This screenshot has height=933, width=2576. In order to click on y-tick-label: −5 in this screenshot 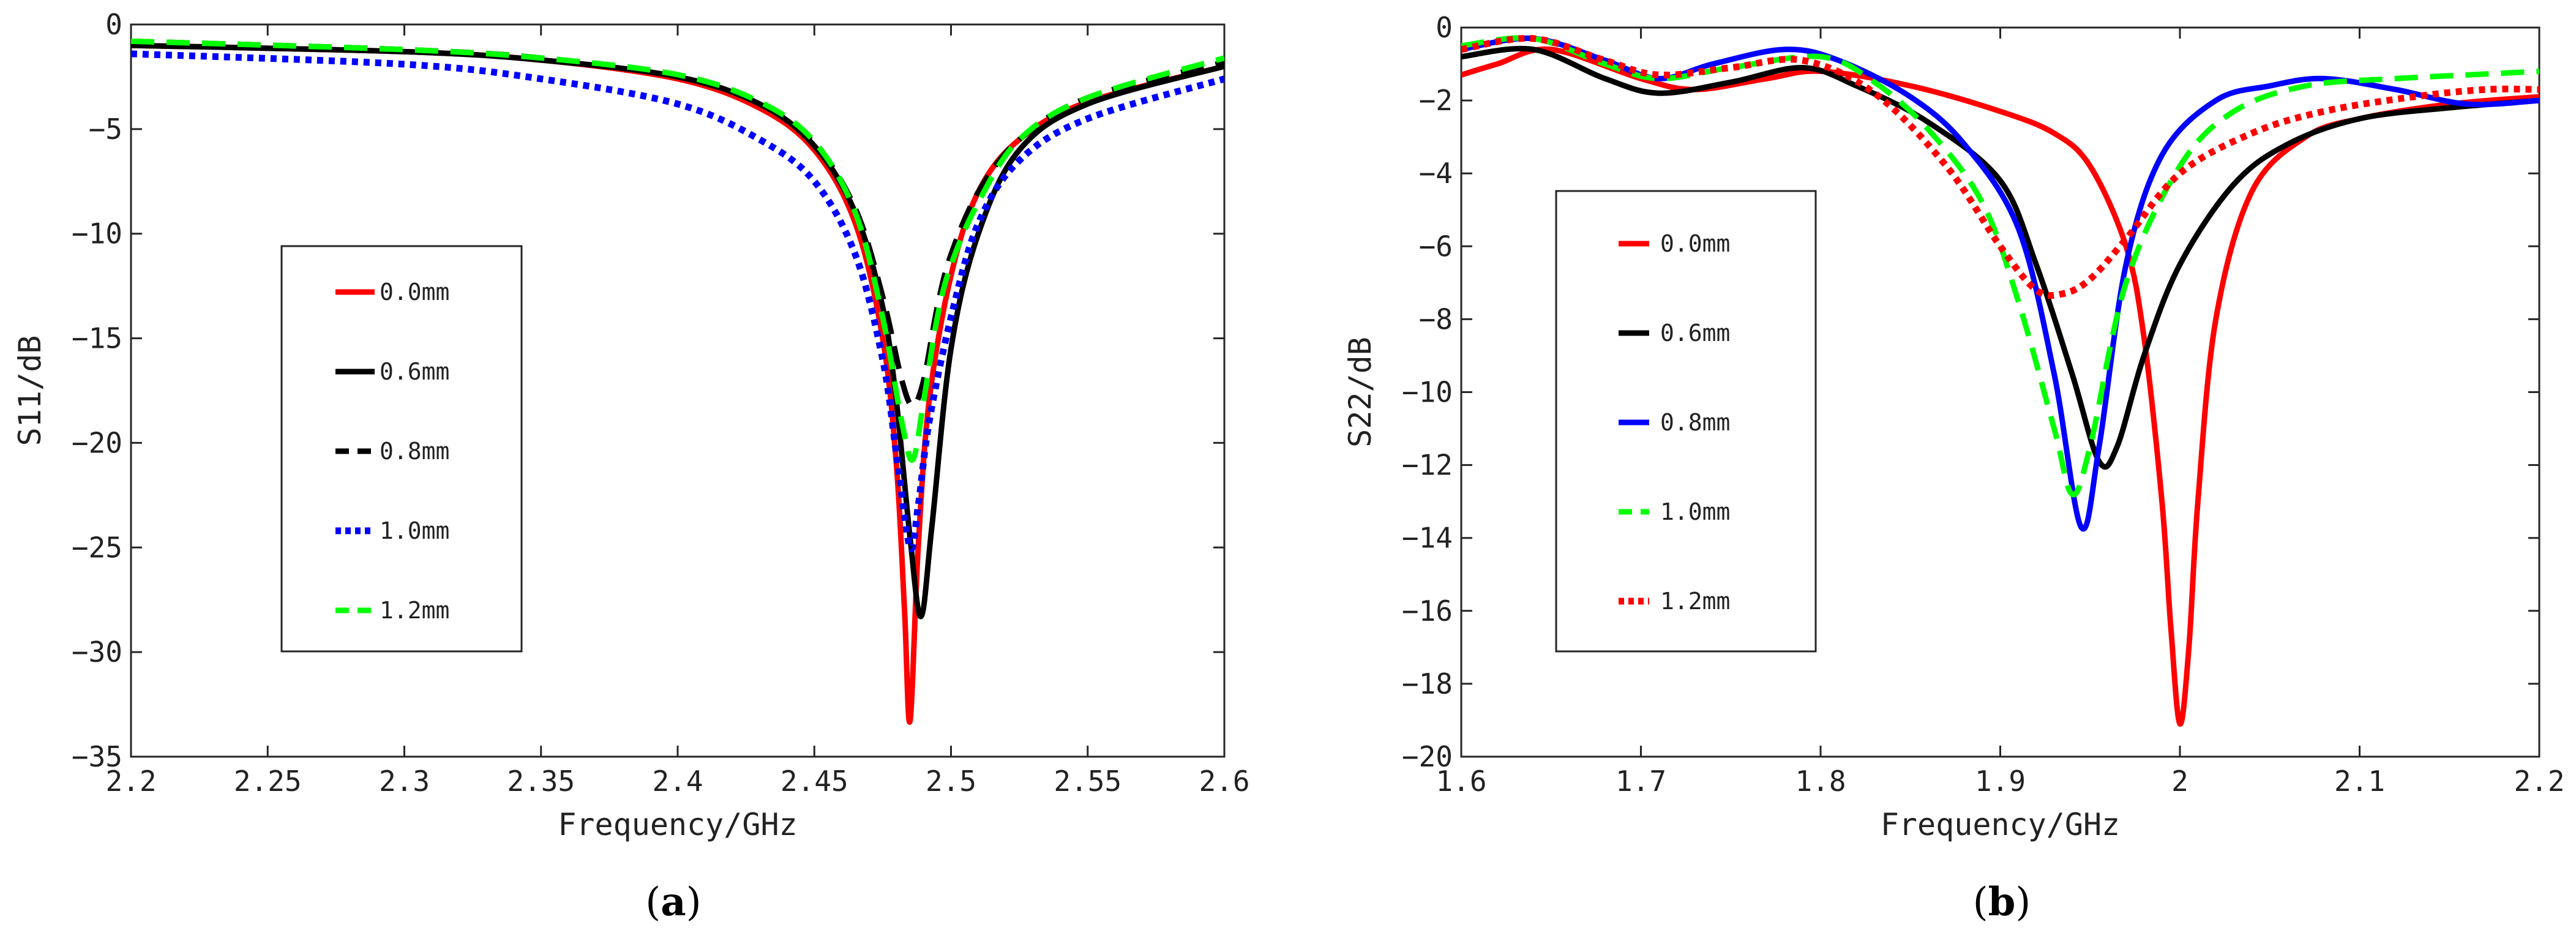, I will do `click(106, 130)`.